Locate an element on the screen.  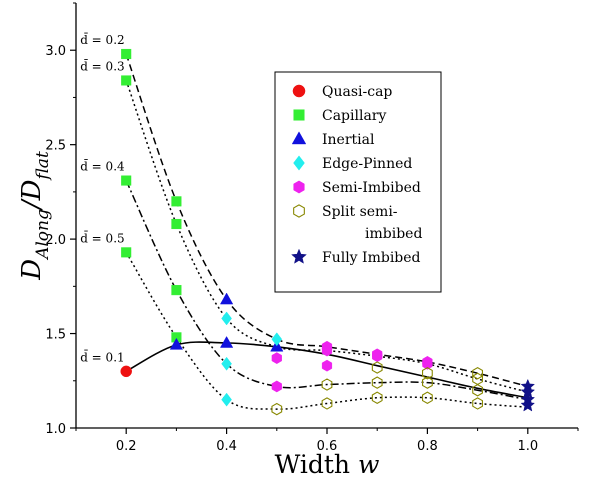
legend-capillary-marker is located at coordinates (299, 115).